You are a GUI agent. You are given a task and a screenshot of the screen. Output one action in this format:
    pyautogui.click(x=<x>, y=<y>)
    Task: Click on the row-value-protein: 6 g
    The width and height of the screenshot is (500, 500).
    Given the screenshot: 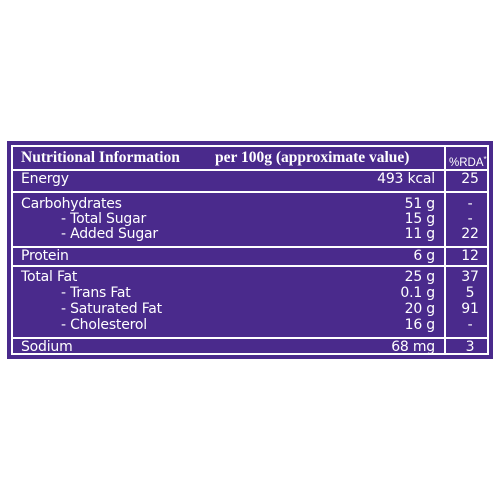 What is the action you would take?
    pyautogui.click(x=424, y=256)
    